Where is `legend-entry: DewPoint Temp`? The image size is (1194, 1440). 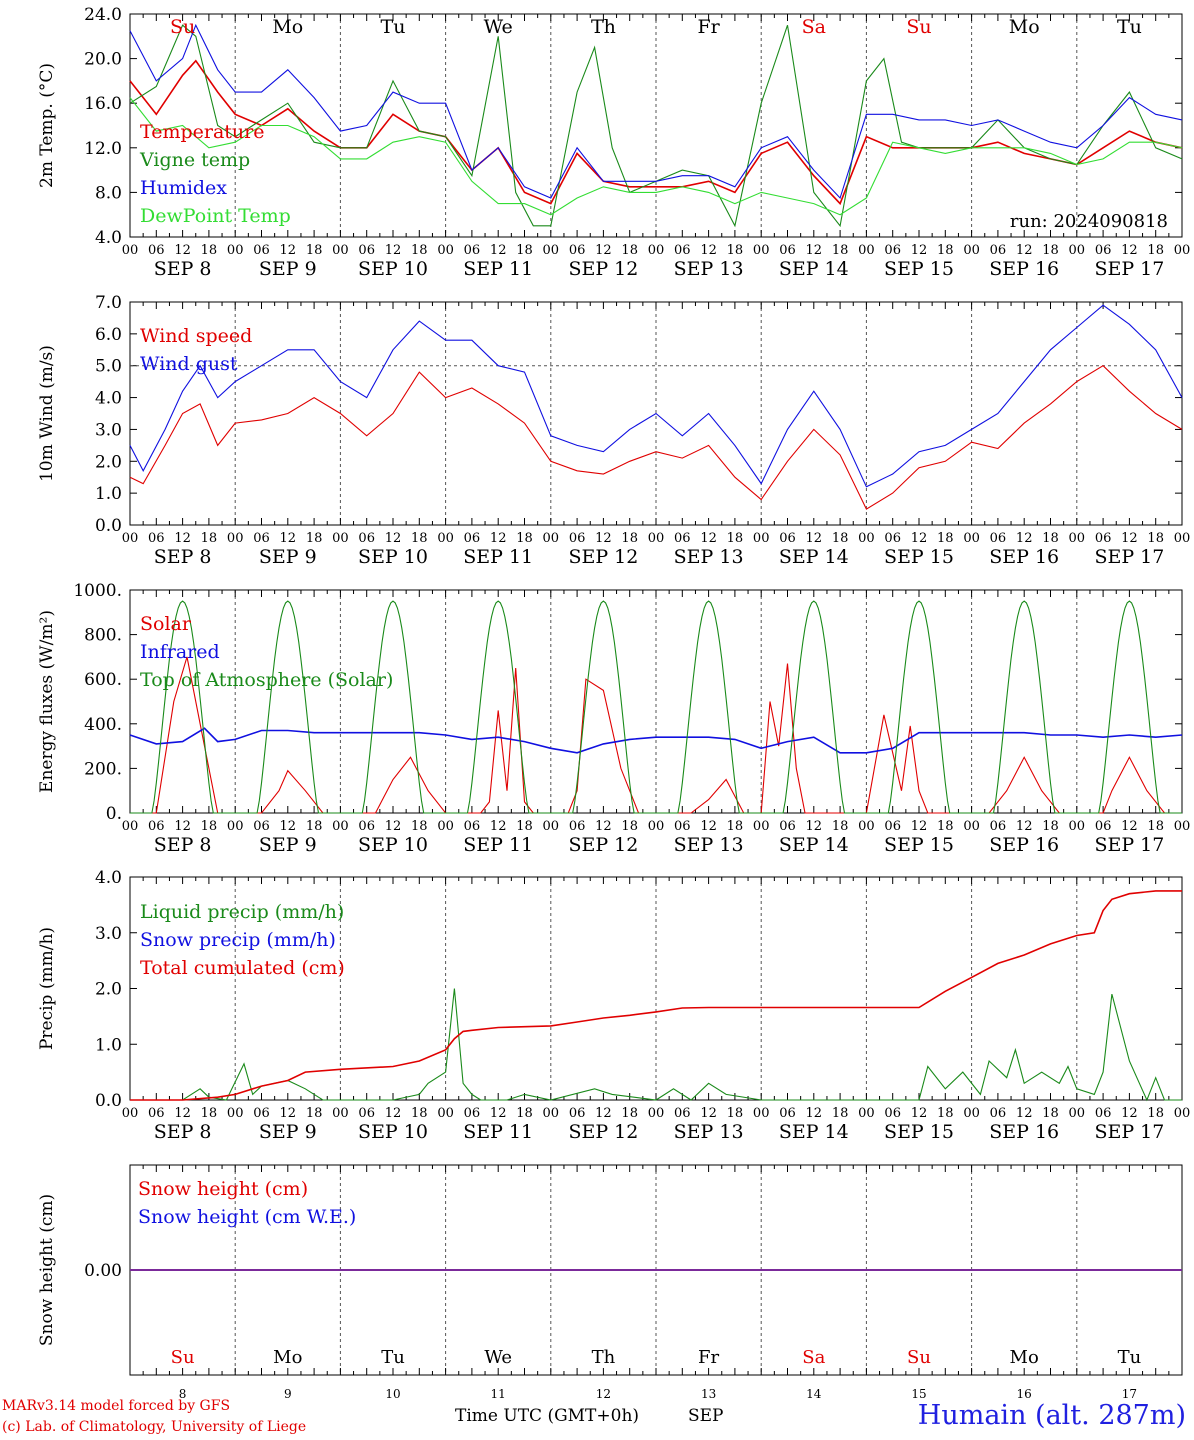
legend-entry: DewPoint Temp is located at coordinates (215, 216).